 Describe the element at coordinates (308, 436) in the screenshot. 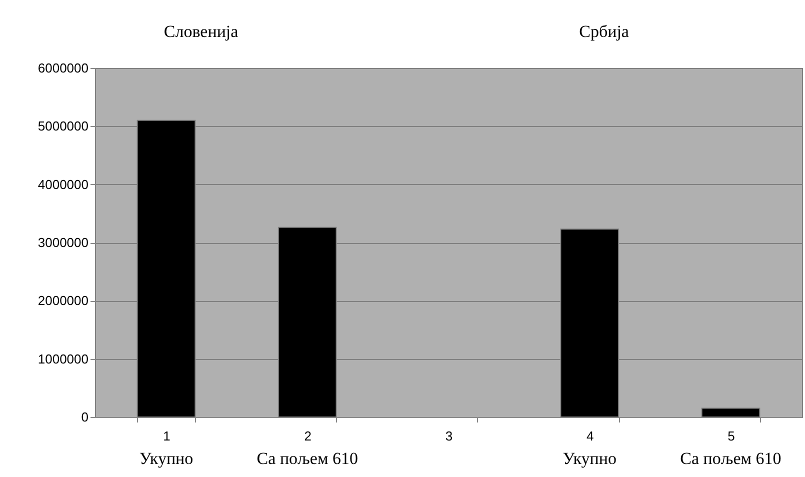

I see `x-tick-label: 2` at that location.